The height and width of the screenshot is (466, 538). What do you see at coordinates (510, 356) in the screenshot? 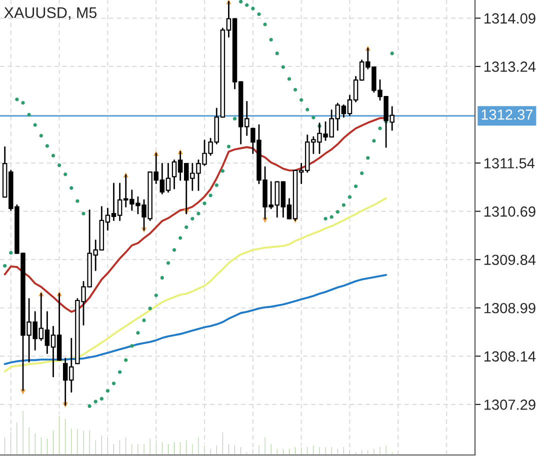
I see `y-tick-label: 1308.14` at bounding box center [510, 356].